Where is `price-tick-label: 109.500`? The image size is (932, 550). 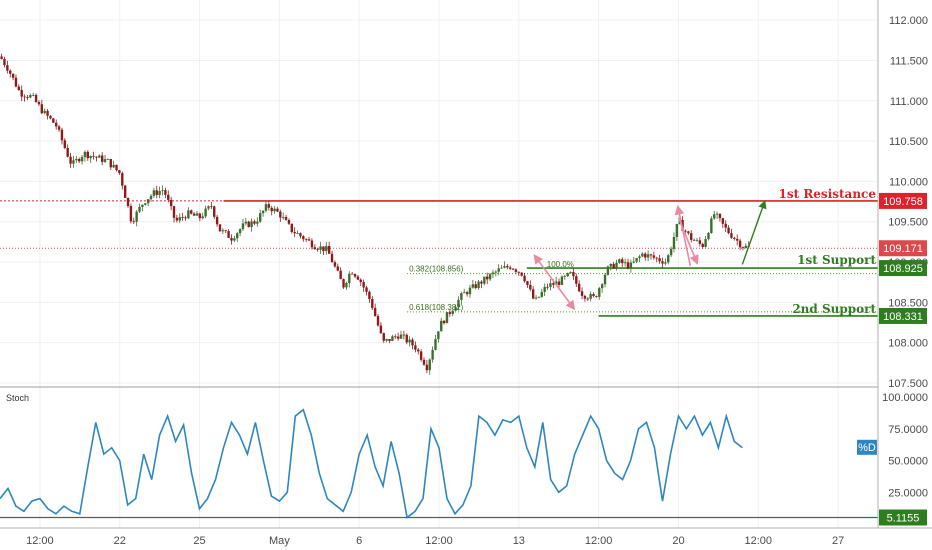
price-tick-label: 109.500 is located at coordinates (908, 223).